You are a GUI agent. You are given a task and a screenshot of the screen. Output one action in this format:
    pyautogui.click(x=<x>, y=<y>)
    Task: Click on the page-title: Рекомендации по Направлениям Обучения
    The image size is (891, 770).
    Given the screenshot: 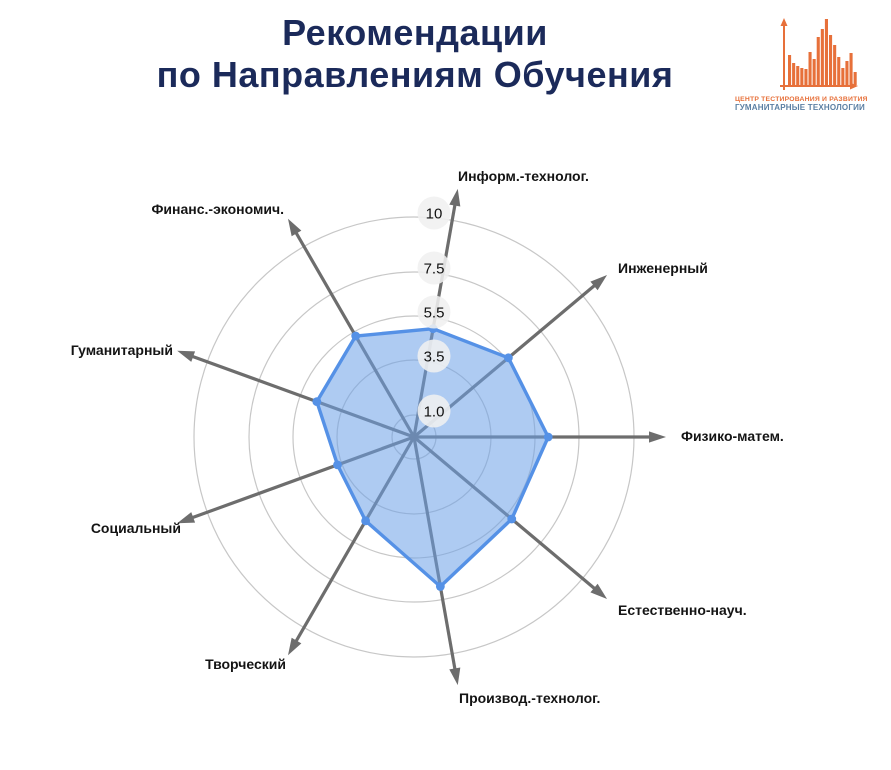 What is the action you would take?
    pyautogui.click(x=415, y=54)
    